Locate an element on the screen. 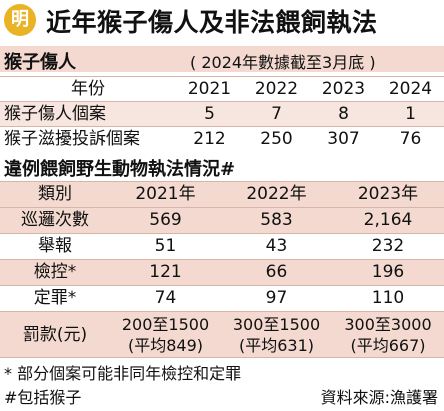 This screenshot has width=444, height=411. fine-average: (平均849) is located at coordinates (165, 345).